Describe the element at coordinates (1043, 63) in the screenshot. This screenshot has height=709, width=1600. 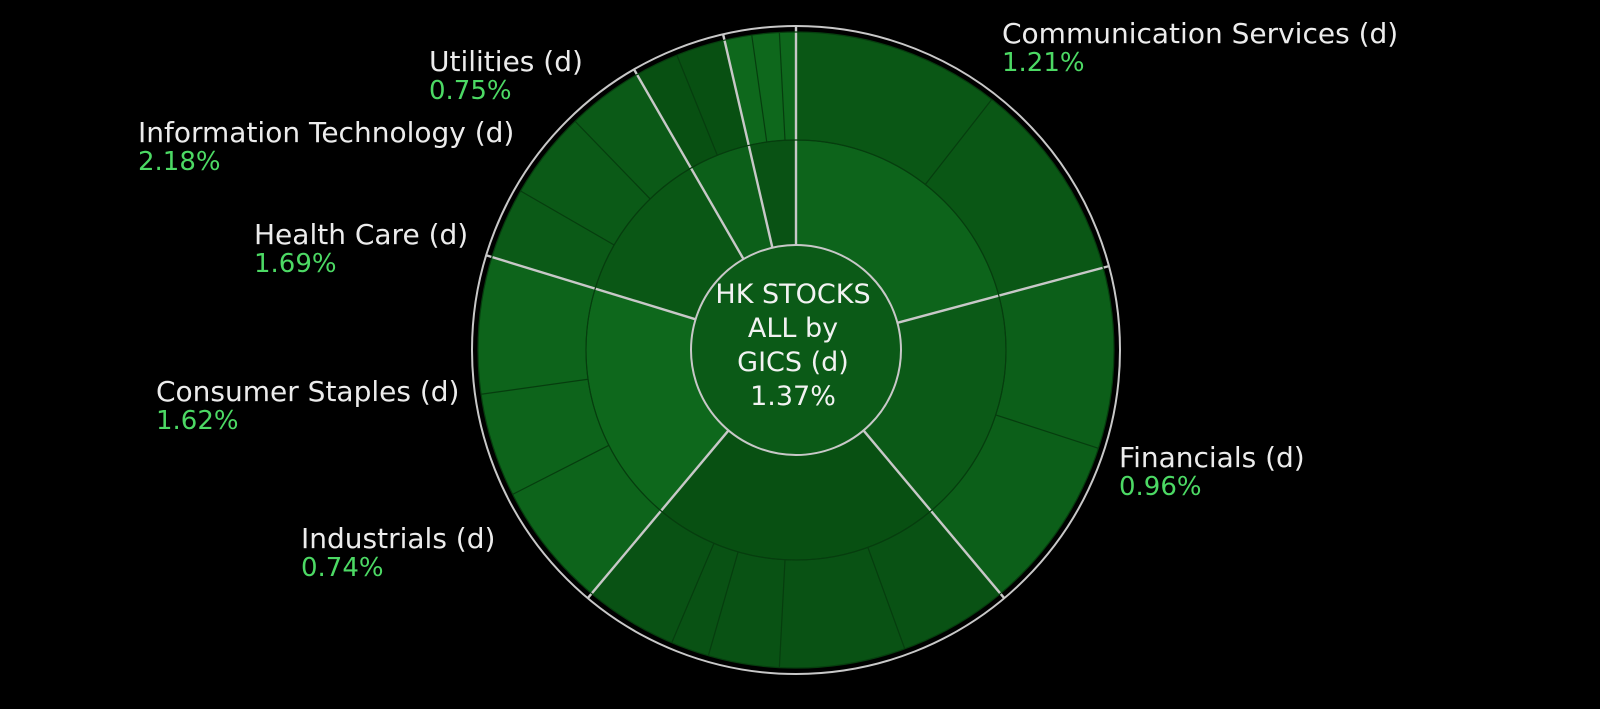
I see `sector-change: 1.21%` at that location.